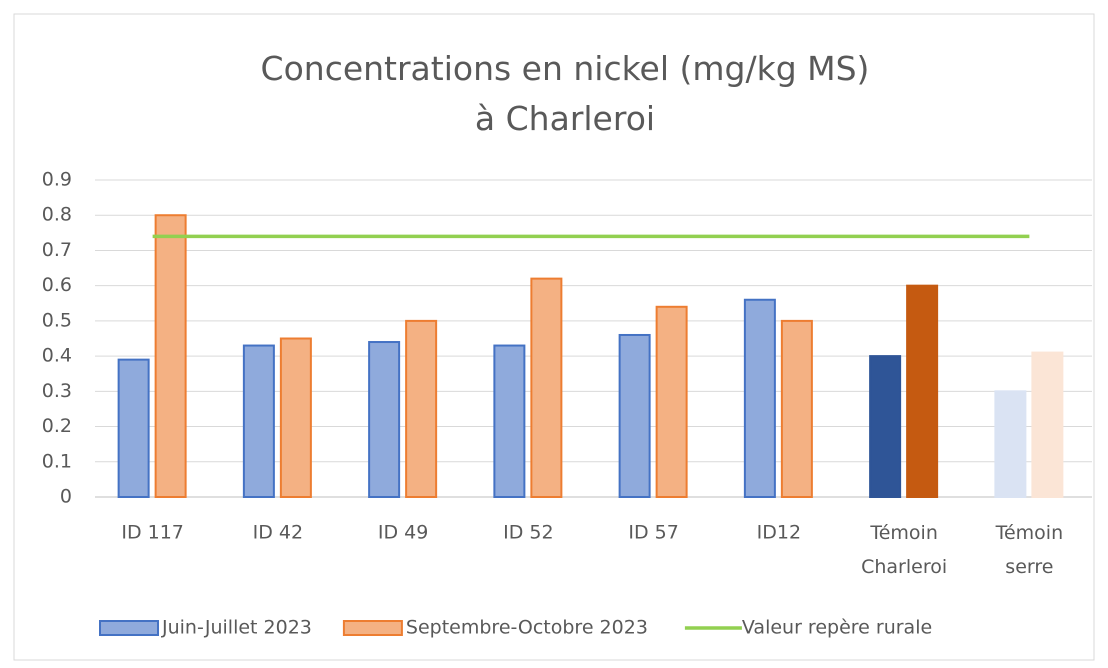 Image resolution: width=1108 pixels, height=668 pixels. What do you see at coordinates (57, 356) in the screenshot?
I see `y-tick-label: 0.4` at bounding box center [57, 356].